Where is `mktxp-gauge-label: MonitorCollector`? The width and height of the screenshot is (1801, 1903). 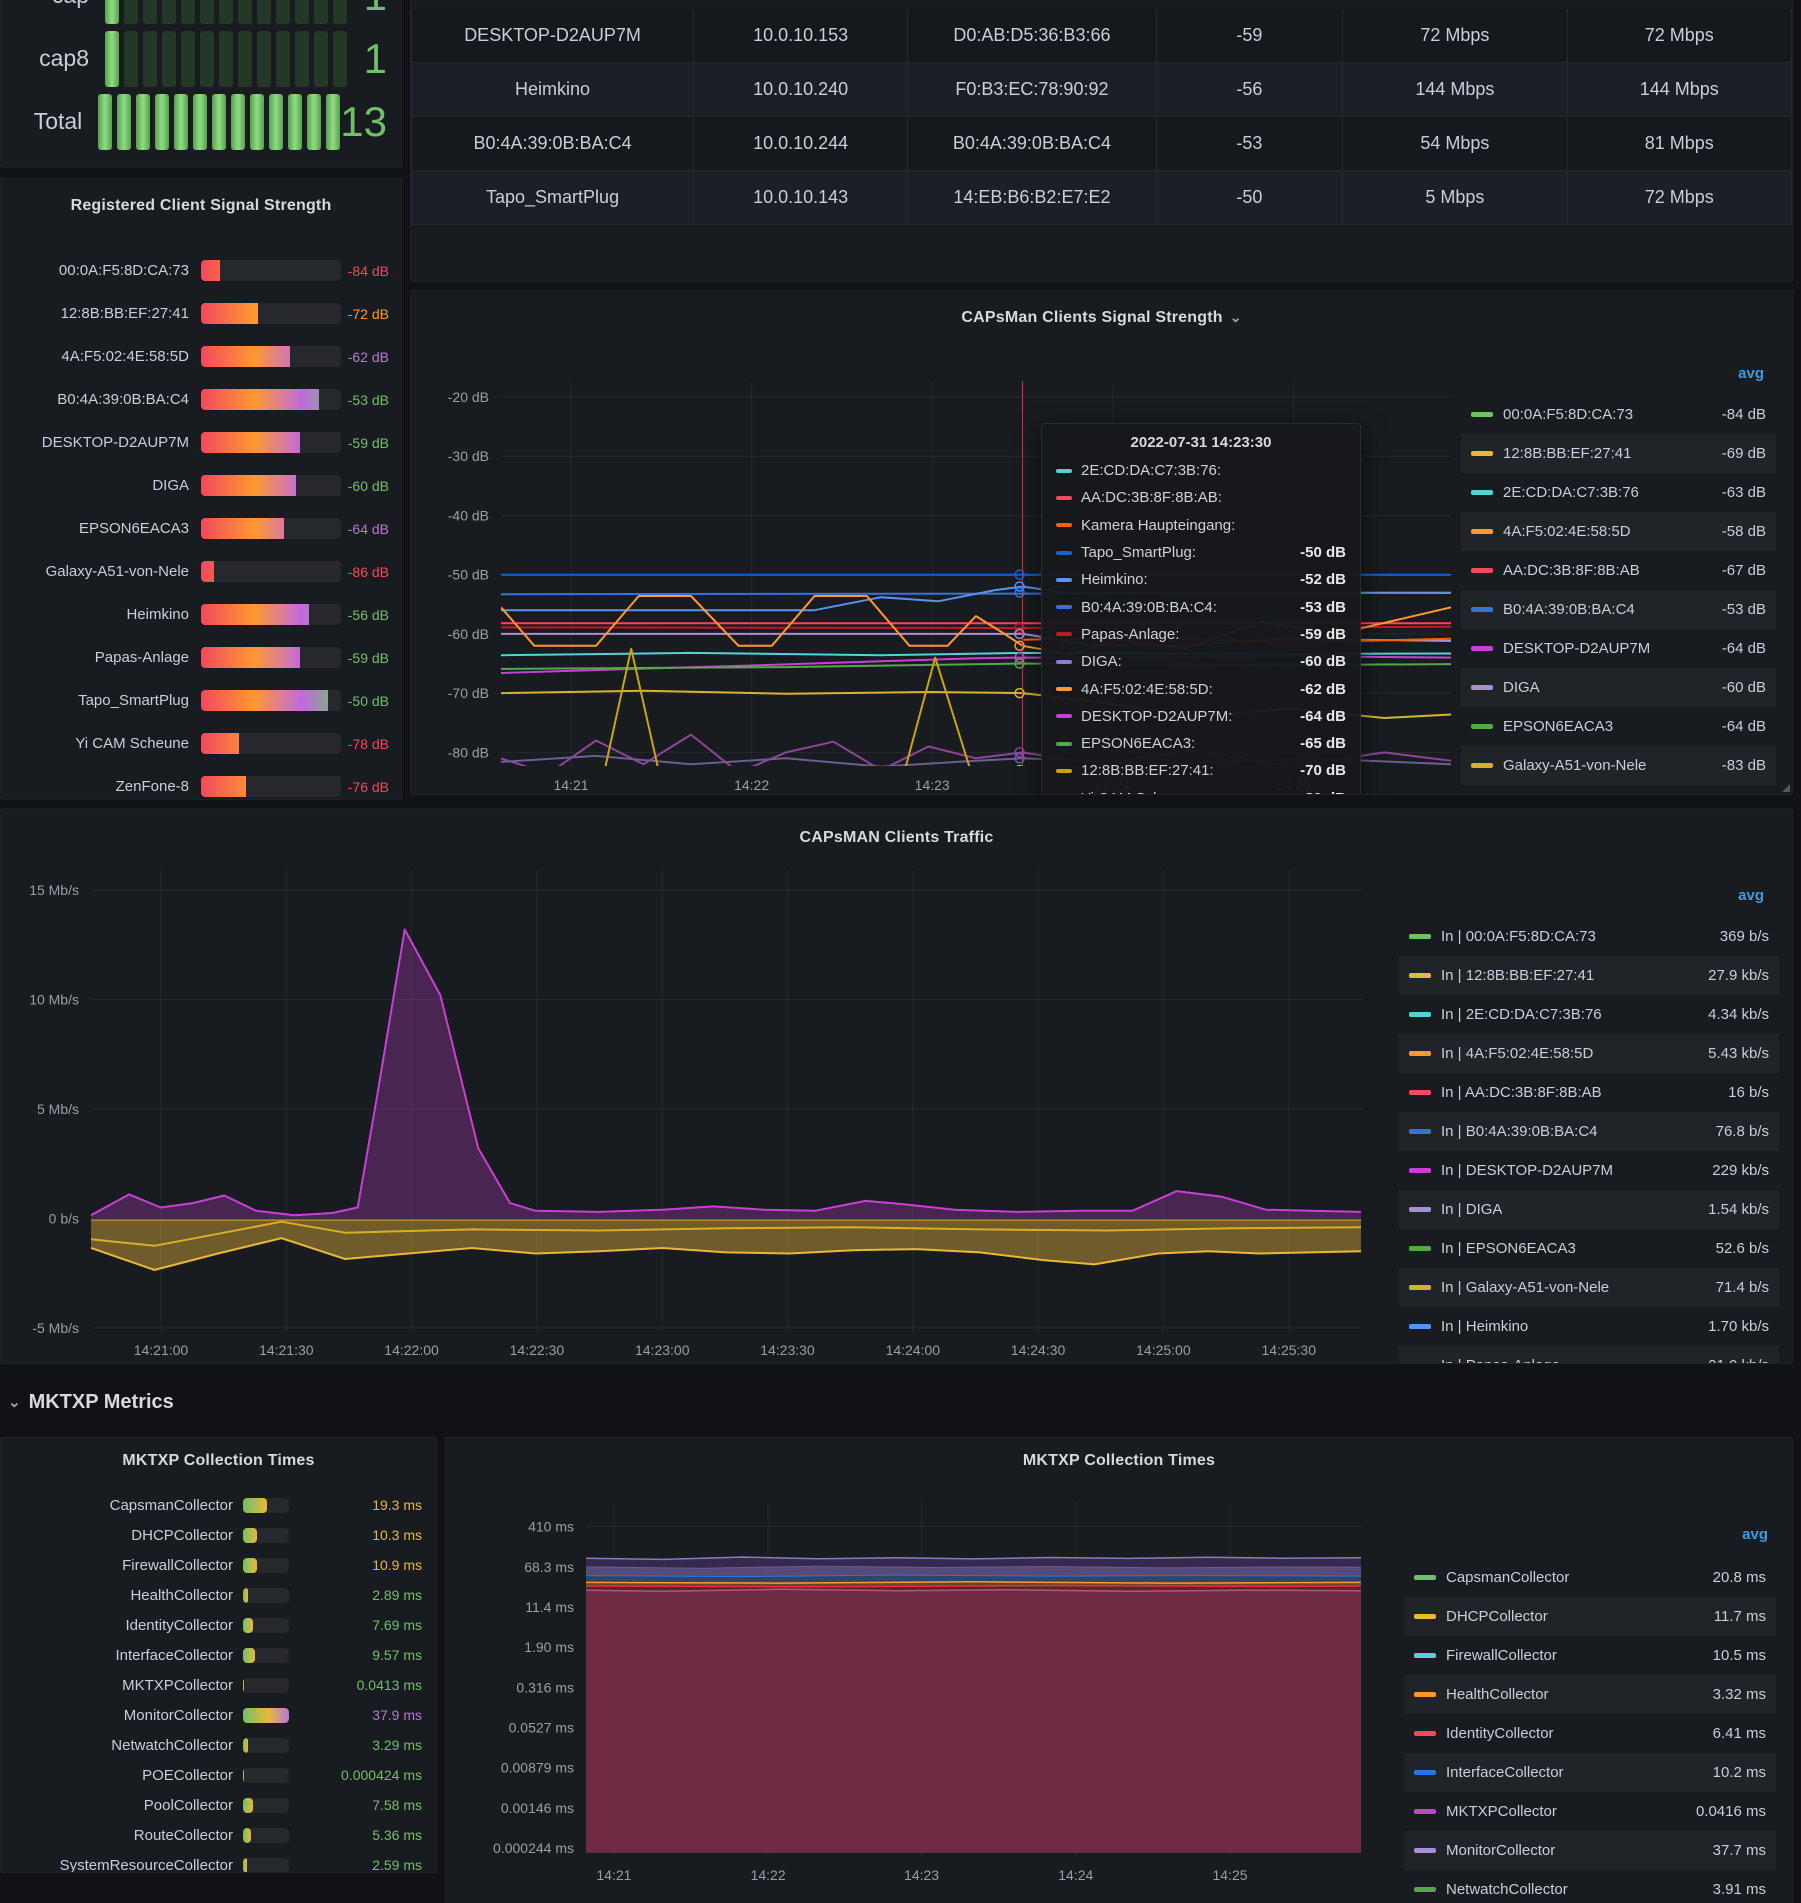
mktxp-gauge-label: MonitorCollector is located at coordinates (178, 1715).